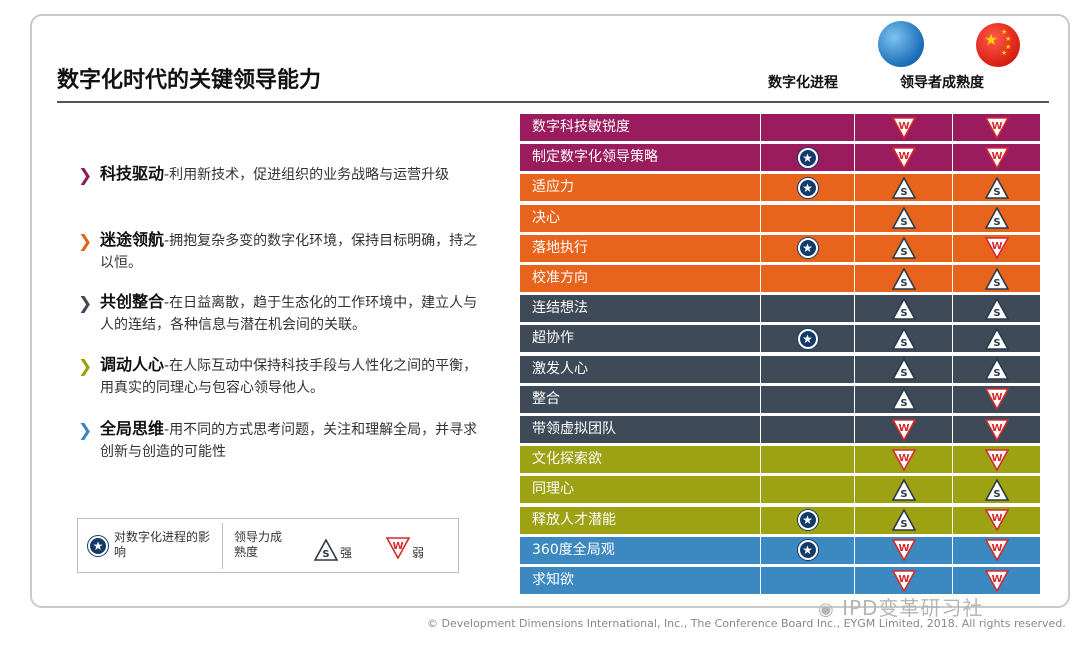  I want to click on grid-row: 连结想法 S S, so click(780, 309).